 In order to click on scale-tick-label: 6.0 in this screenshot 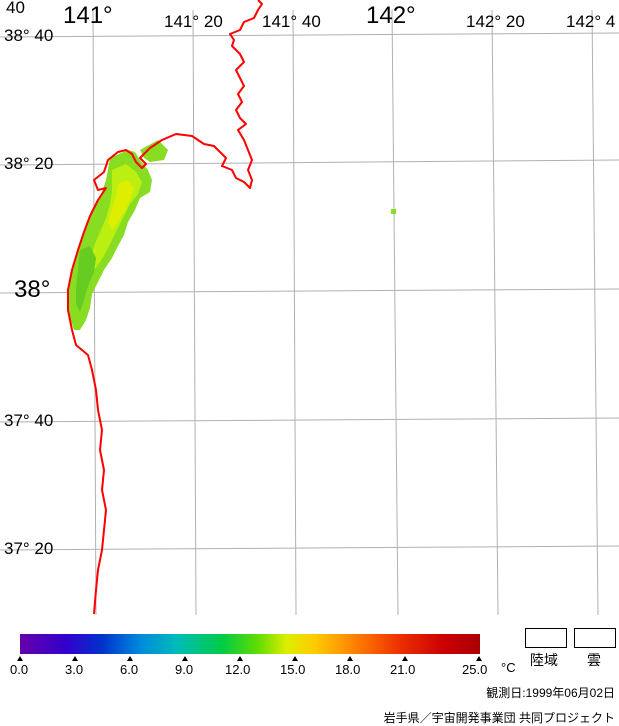, I will do `click(129, 669)`.